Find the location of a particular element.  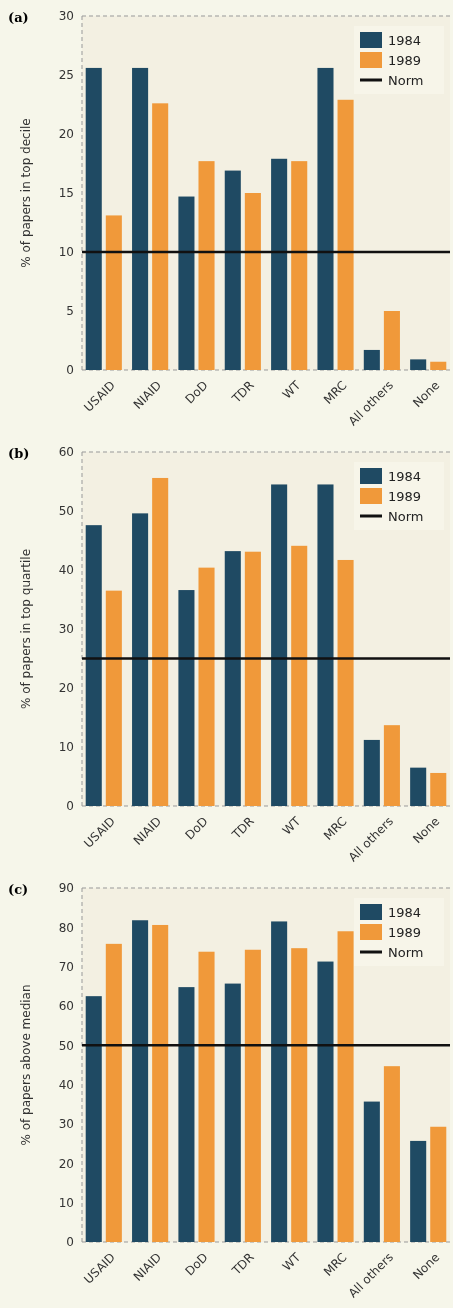

y-axis-title: % of papers in top quartile is located at coordinates (26, 629).